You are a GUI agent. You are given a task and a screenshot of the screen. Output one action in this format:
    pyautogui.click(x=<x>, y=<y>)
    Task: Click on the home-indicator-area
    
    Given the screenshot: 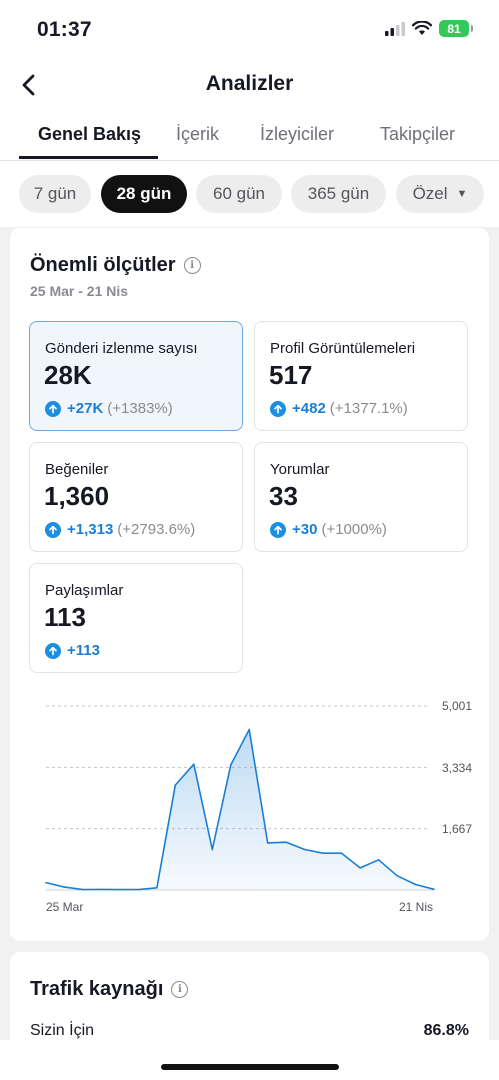 What is the action you would take?
    pyautogui.click(x=249, y=1060)
    